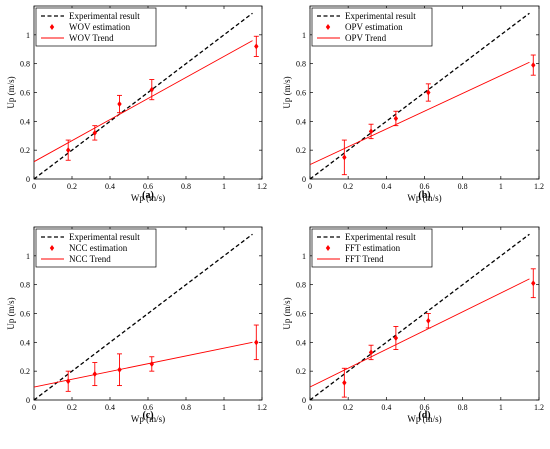 The image size is (550, 449). I want to click on legend-label: NCC Trend, so click(90, 259).